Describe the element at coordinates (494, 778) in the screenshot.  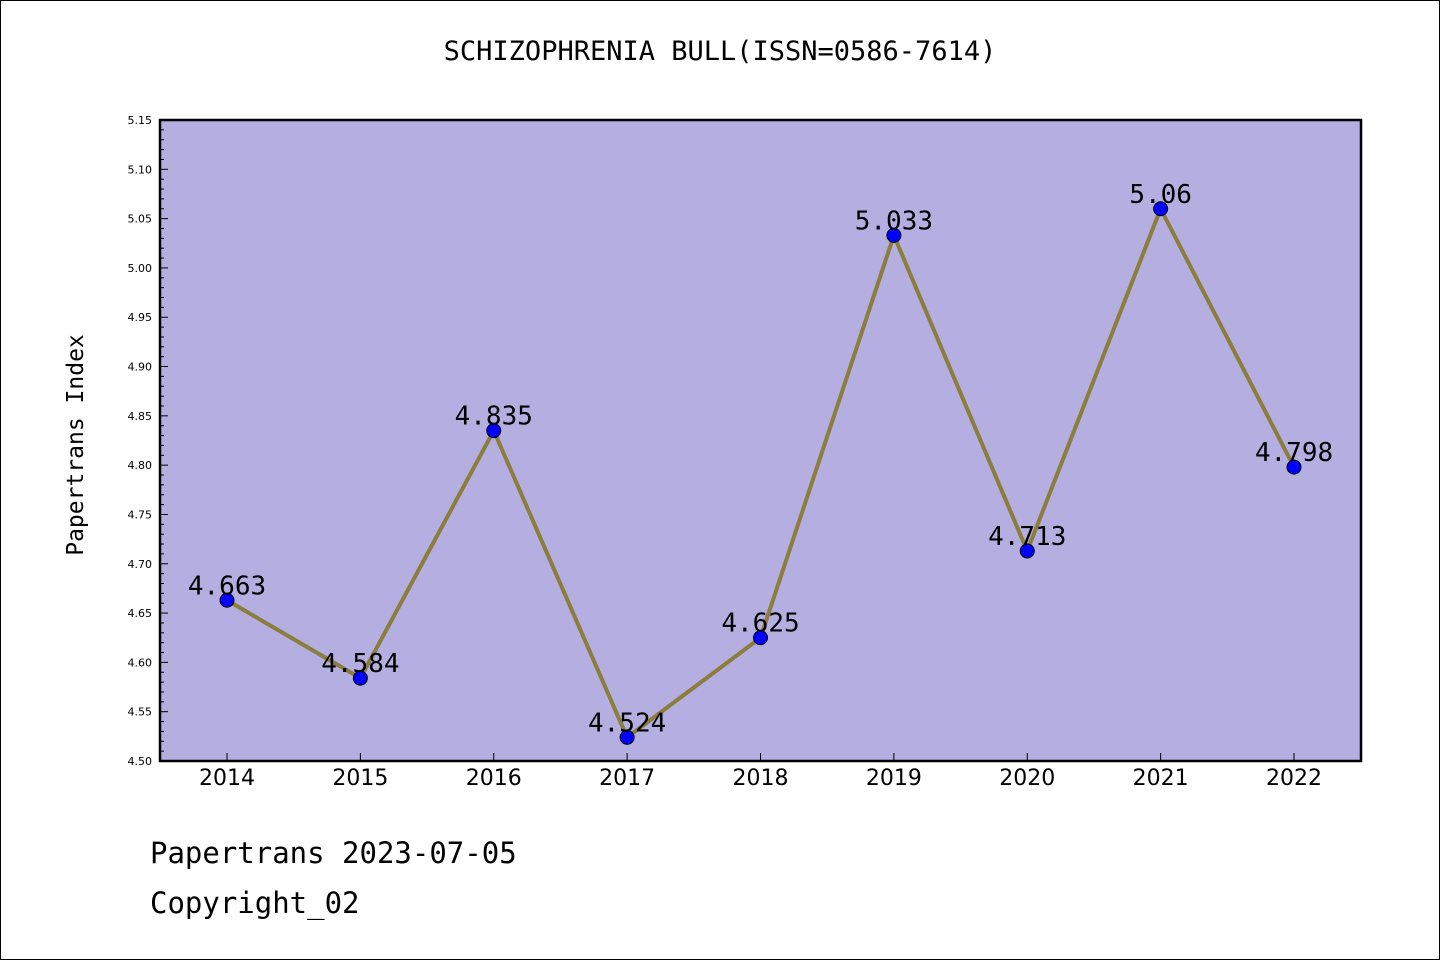
I see `x-tick-label: 2016` at that location.